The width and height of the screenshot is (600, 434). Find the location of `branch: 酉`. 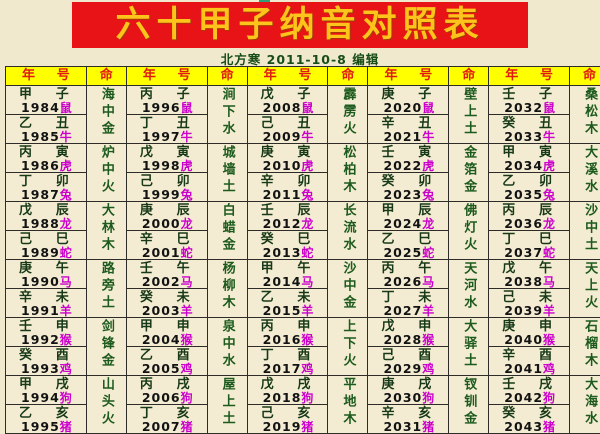

branch: 酉 is located at coordinates (183, 355).